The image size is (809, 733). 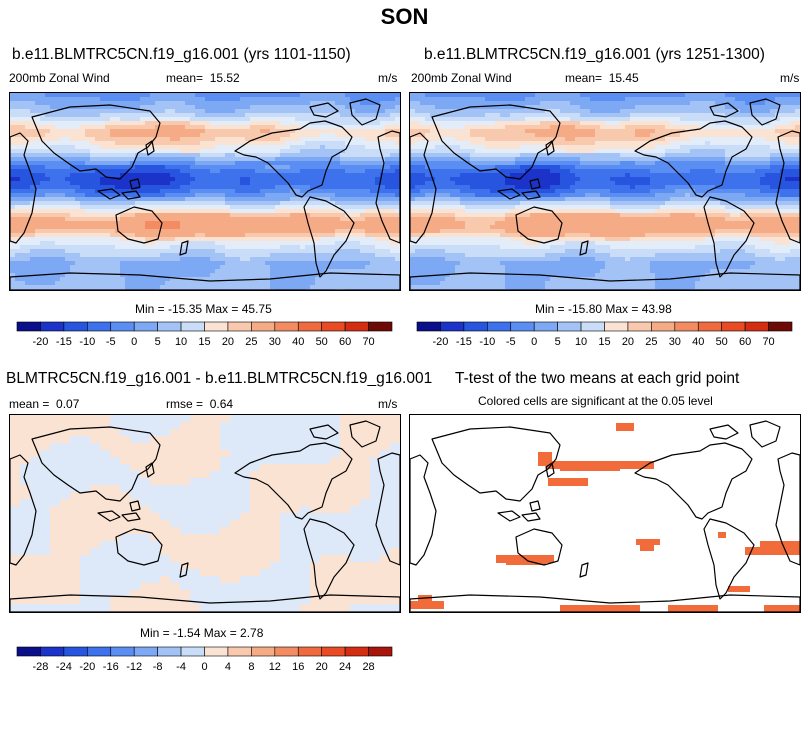 I want to click on colorbar-bin, so click(x=309, y=326).